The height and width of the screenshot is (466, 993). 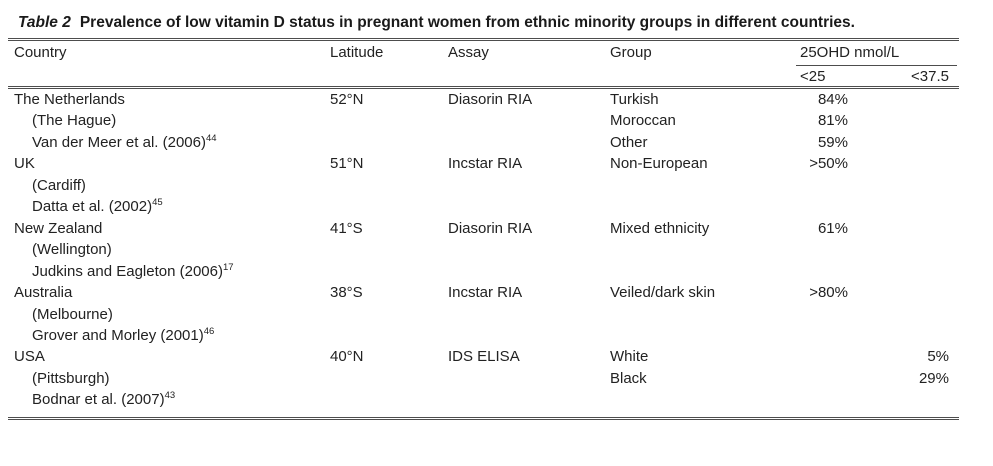 I want to click on col-subheader-under25: <25, so click(x=813, y=76).